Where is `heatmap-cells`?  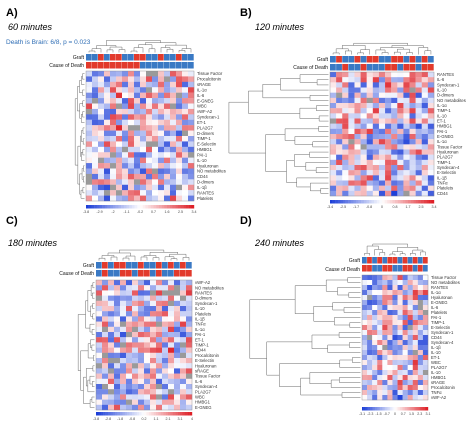 heatmap-cells is located at coordinates (144, 345).